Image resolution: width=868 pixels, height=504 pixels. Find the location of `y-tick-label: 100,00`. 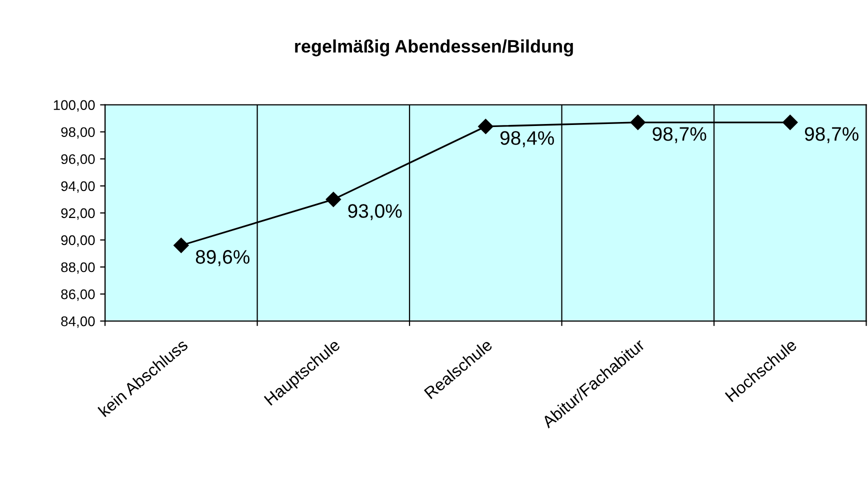

y-tick-label: 100,00 is located at coordinates (74, 106).